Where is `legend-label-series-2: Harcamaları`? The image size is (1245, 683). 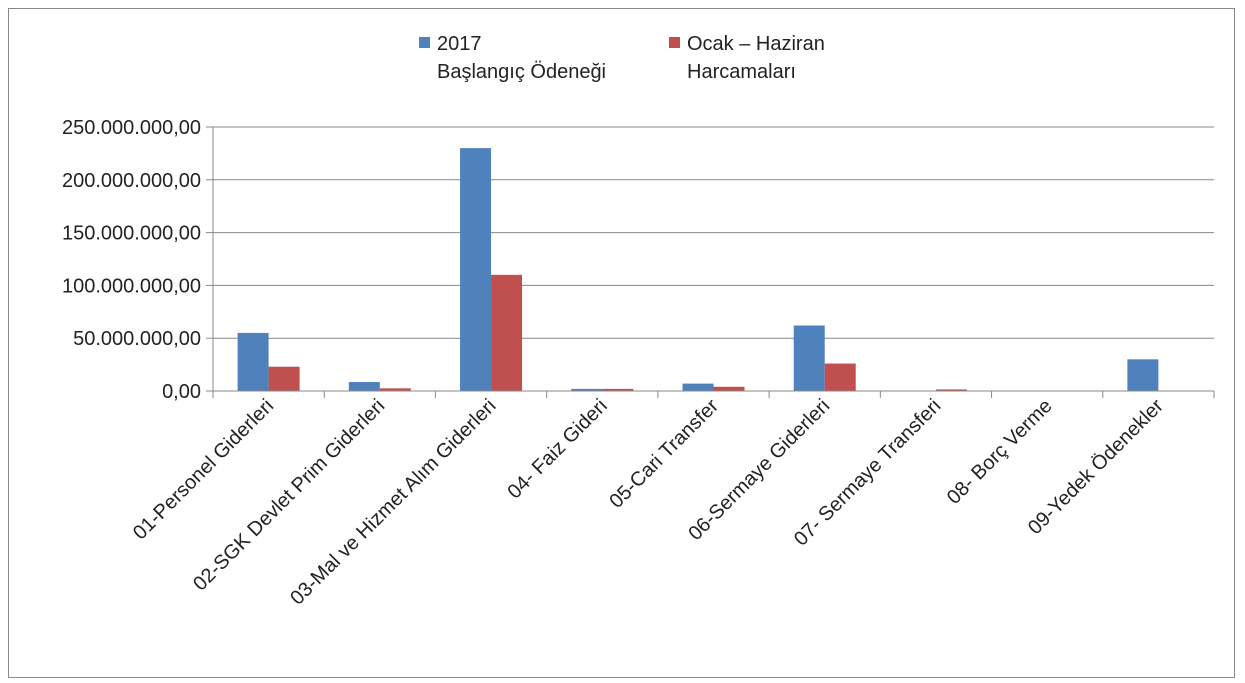 legend-label-series-2: Harcamaları is located at coordinates (741, 72).